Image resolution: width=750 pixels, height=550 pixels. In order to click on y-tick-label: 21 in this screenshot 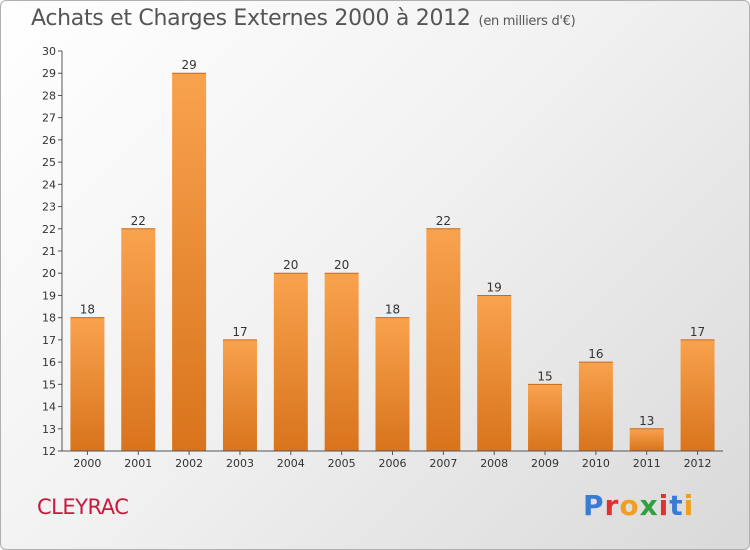, I will do `click(49, 251)`.